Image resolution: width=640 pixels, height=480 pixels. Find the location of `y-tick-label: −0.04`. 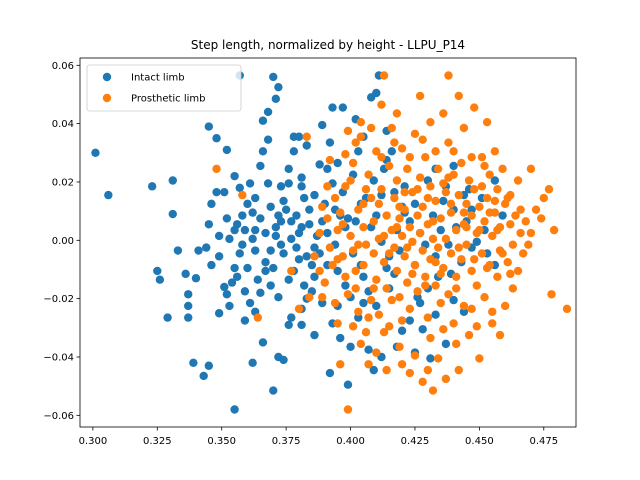

y-tick-label: −0.04 is located at coordinates (58, 357).